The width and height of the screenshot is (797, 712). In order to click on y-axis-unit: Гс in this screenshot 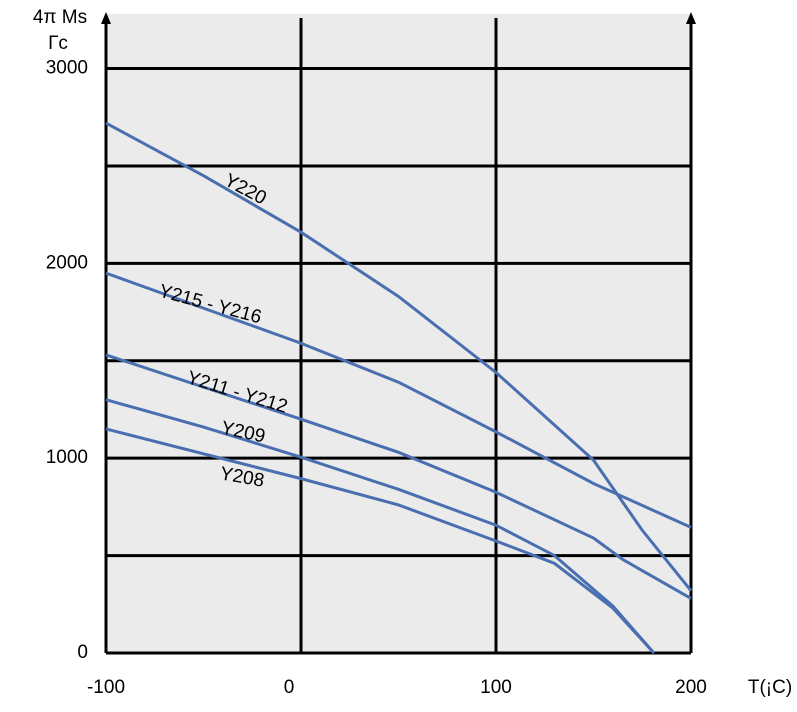, I will do `click(58, 43)`.